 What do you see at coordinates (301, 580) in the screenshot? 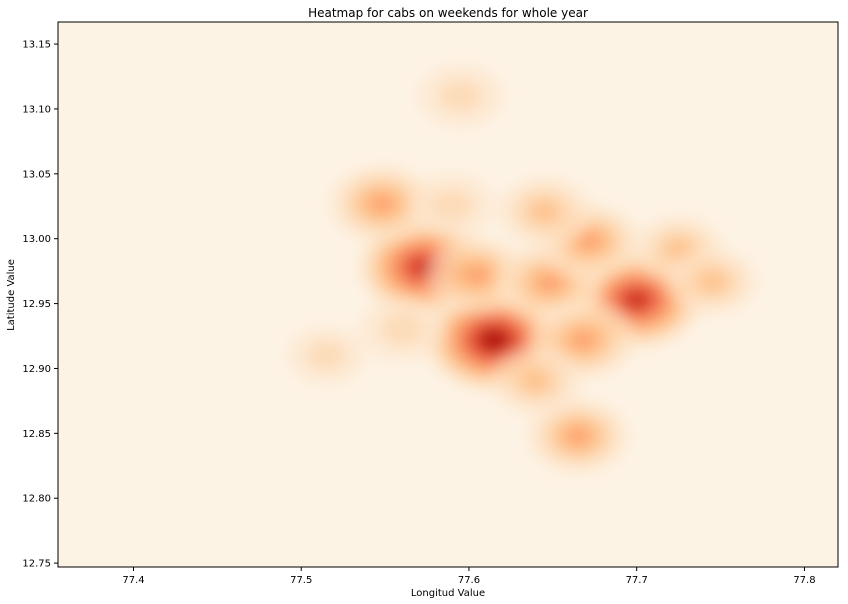
I see `x-tick-label: 77.5` at bounding box center [301, 580].